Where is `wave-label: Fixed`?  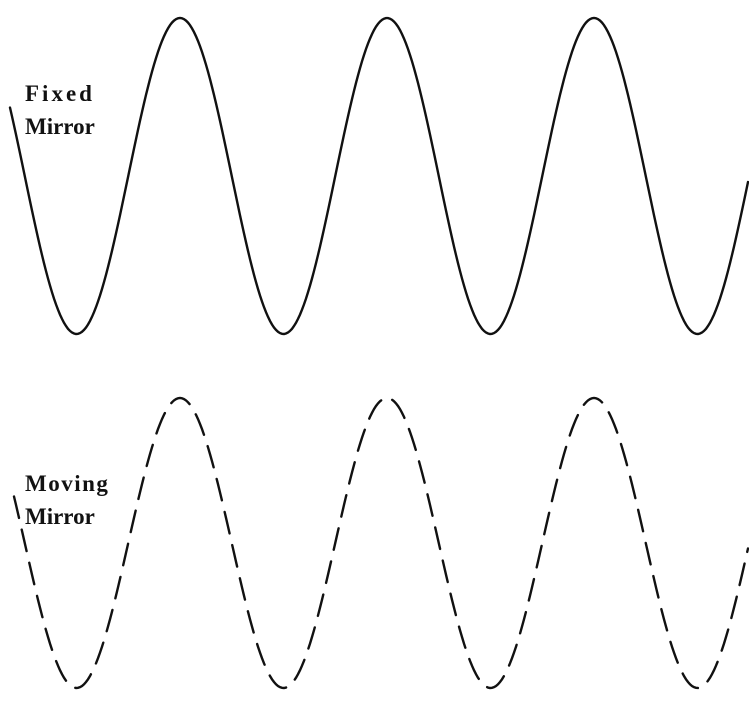 wave-label: Fixed is located at coordinates (60, 93).